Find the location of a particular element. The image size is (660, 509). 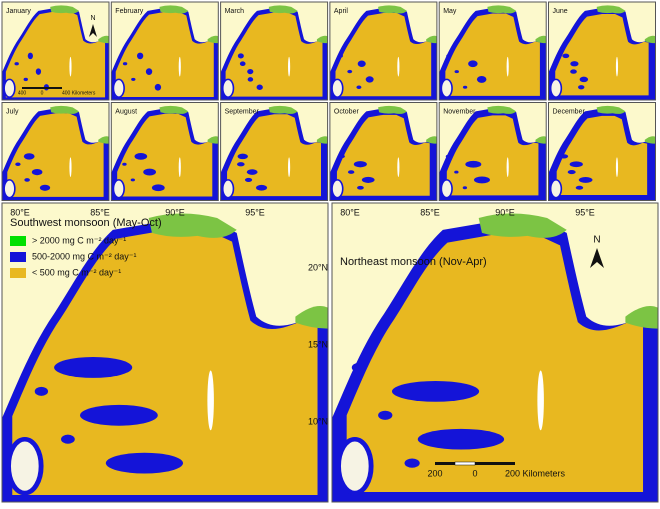

month-label: November is located at coordinates (459, 111).